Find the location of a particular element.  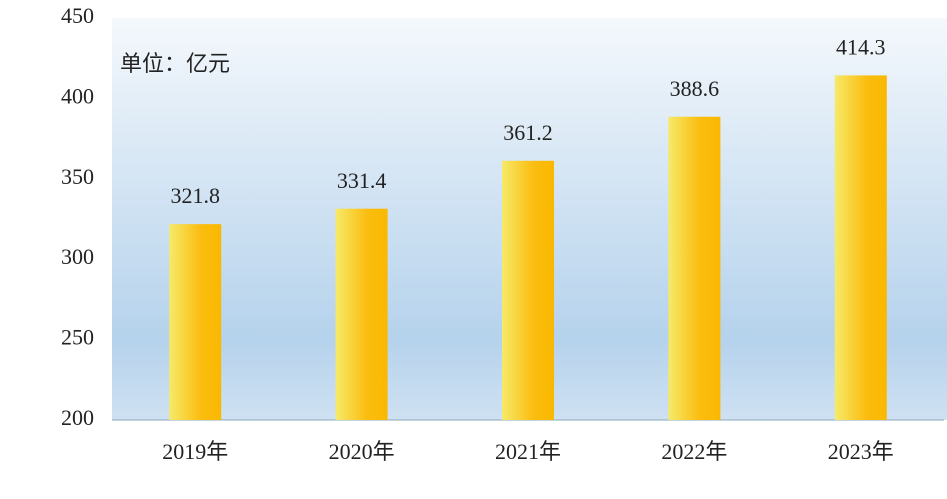

data-label: 388.6 is located at coordinates (695, 88).